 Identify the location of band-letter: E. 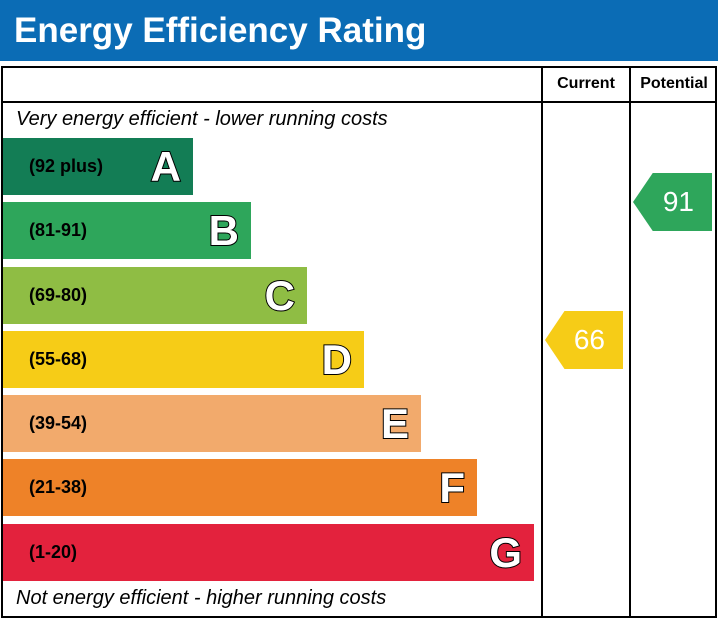
(395, 423).